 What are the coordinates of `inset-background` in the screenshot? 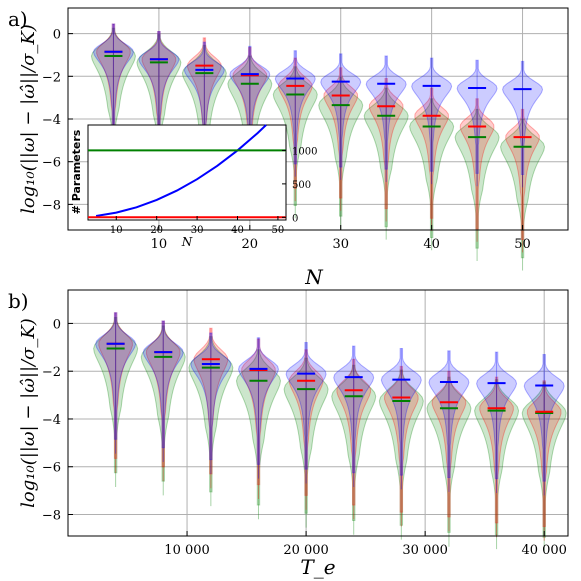 It's located at (187, 172).